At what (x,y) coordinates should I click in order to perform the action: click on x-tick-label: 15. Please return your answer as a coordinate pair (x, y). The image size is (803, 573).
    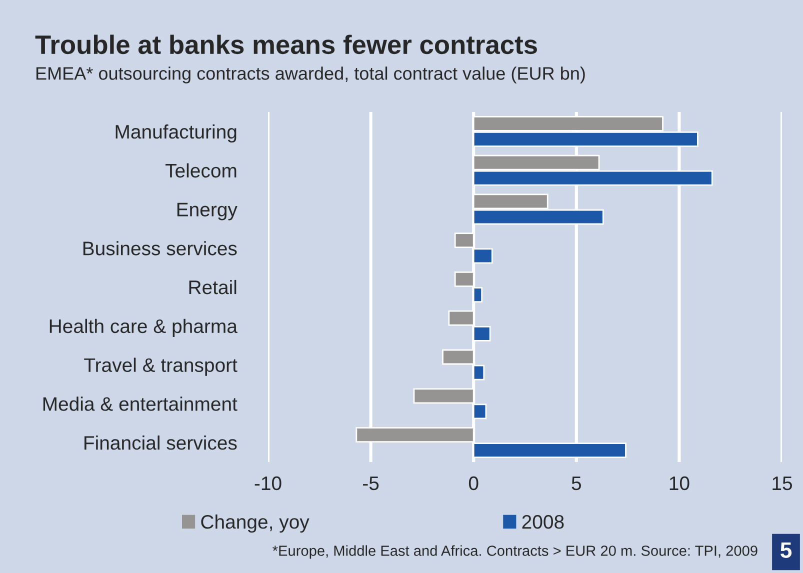
    Looking at the image, I should click on (782, 483).